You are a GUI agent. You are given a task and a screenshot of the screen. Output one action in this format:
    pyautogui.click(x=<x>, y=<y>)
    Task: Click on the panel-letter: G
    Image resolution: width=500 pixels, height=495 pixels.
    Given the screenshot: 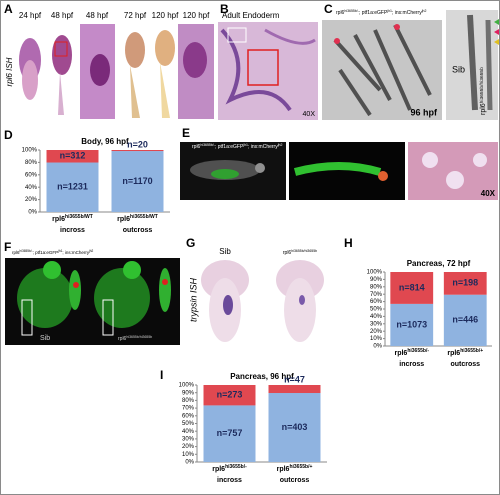 What is the action you would take?
    pyautogui.click(x=190, y=243)
    